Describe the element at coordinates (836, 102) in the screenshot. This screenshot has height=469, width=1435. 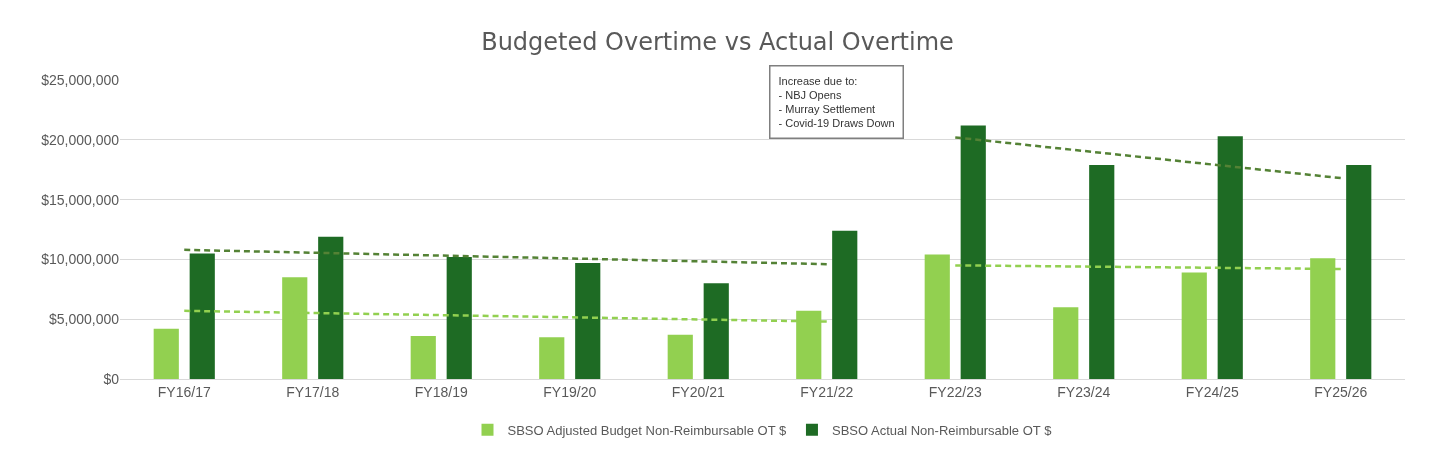
I see `annotation: Increase due to: - NBJ Opens - Murray Settlement - Covid-19 Draws Down` at that location.